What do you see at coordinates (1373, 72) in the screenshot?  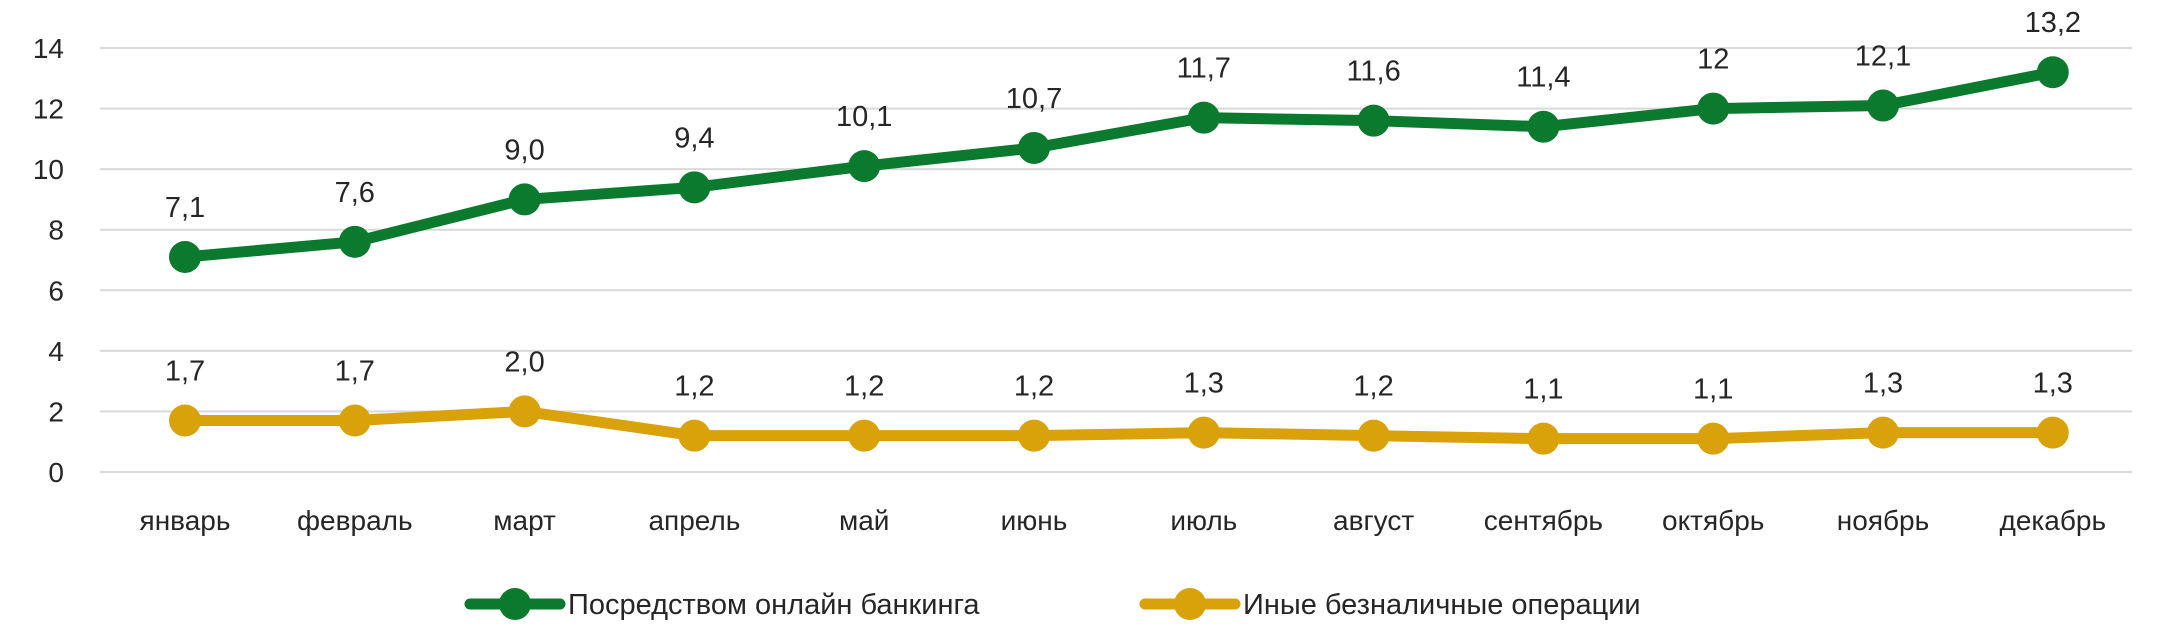 I see `data-label: 11,6` at bounding box center [1373, 72].